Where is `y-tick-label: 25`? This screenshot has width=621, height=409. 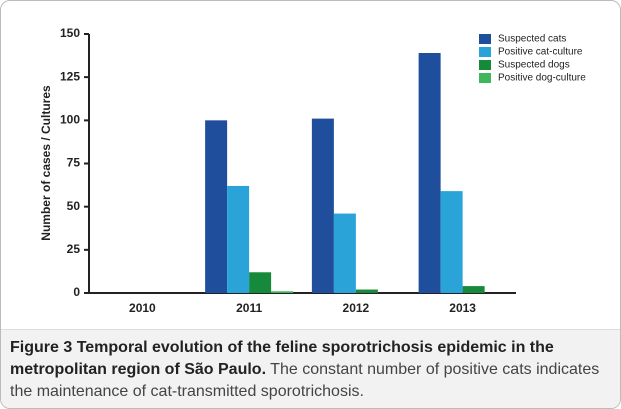 y-tick-label: 25 is located at coordinates (74, 249).